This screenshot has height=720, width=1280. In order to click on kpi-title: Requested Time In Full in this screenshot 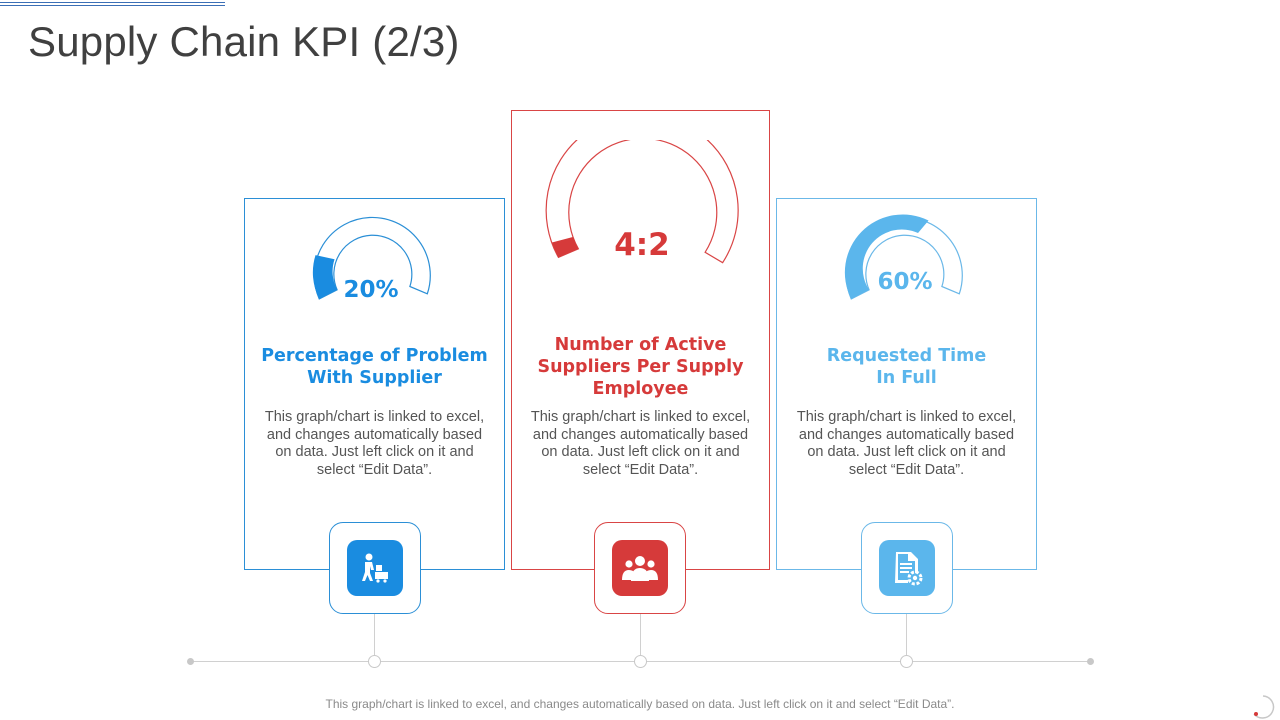, I will do `click(906, 367)`.